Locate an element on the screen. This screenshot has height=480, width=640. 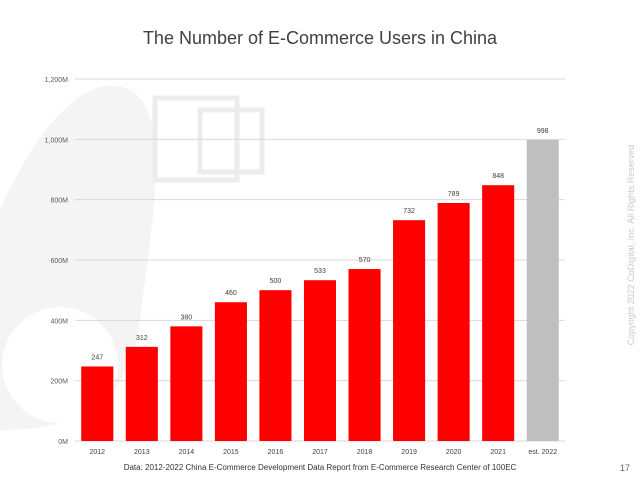
y-tick-label: 800M is located at coordinates (59, 201).